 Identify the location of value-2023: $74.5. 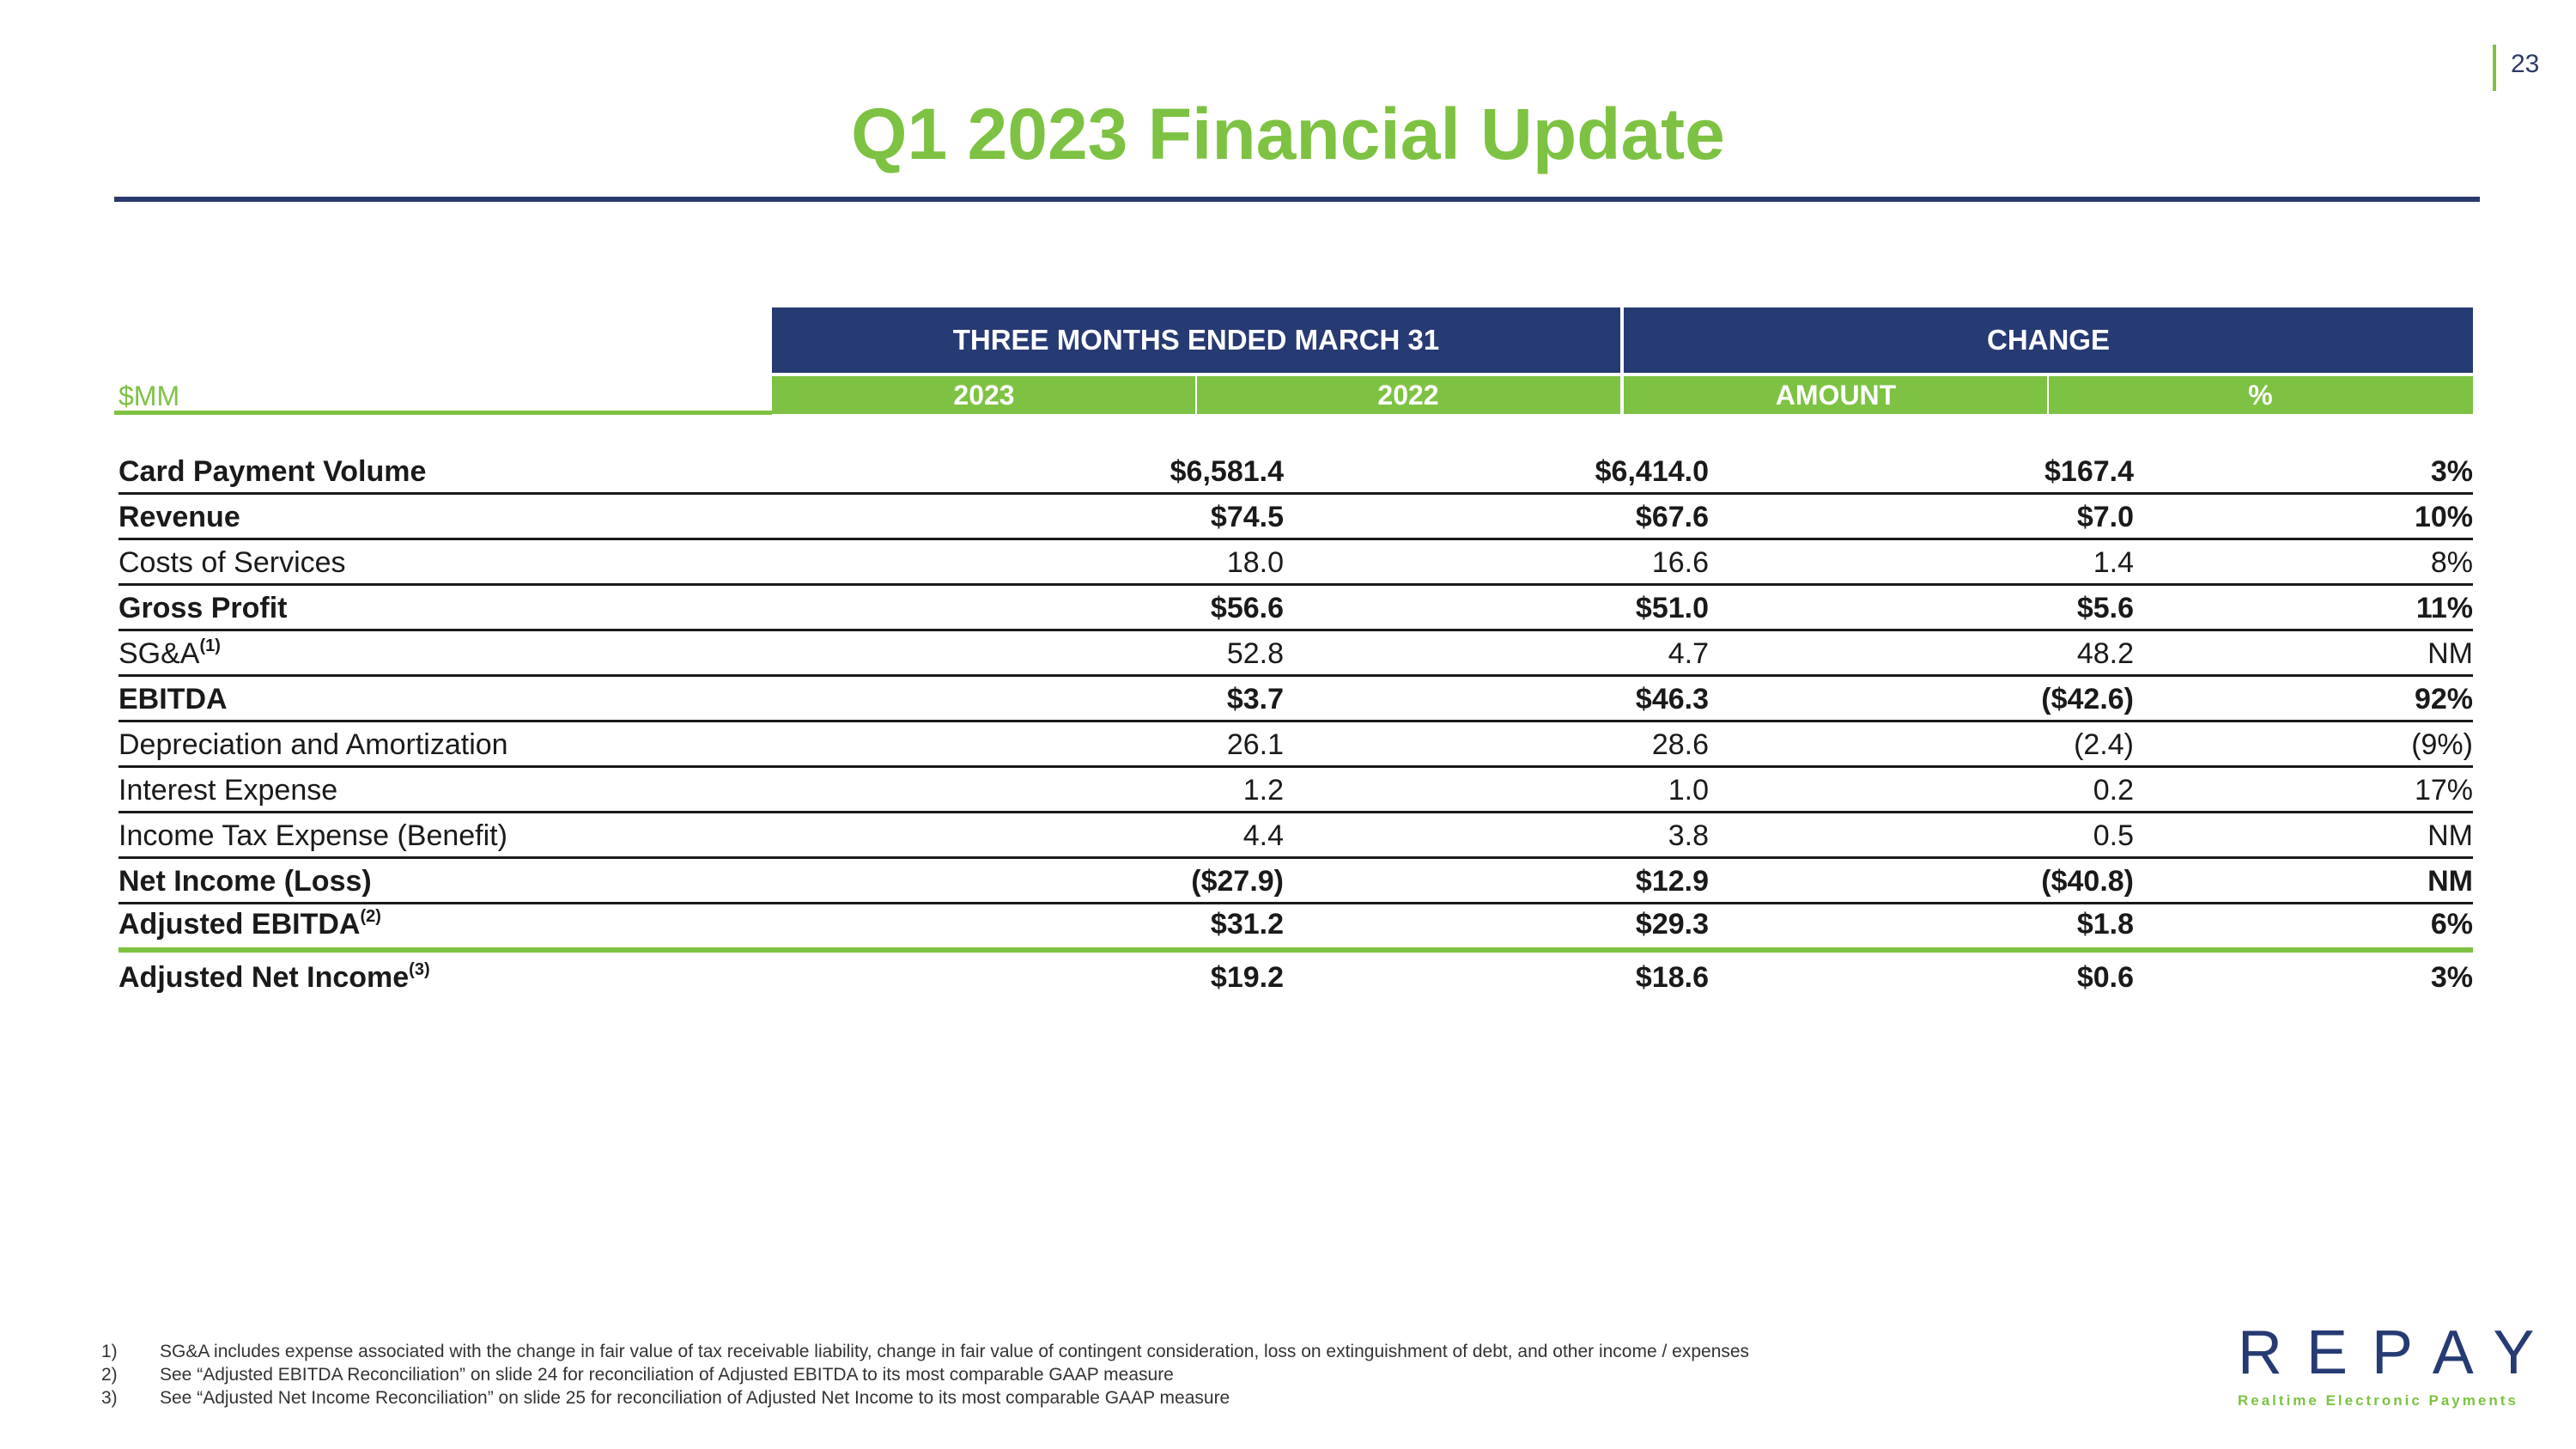
(1247, 517).